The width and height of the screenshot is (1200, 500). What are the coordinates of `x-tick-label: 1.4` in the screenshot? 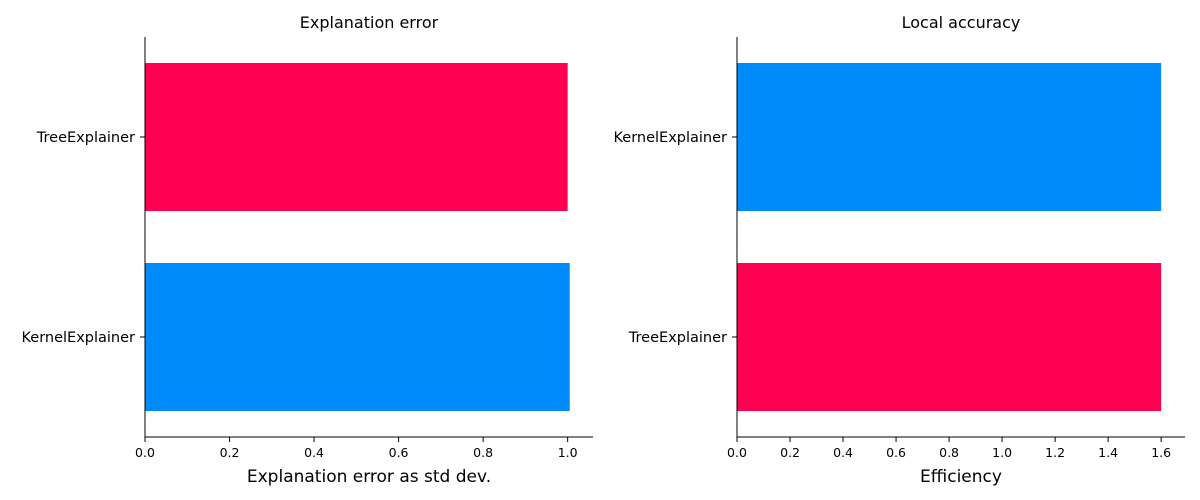 It's located at (1108, 452).